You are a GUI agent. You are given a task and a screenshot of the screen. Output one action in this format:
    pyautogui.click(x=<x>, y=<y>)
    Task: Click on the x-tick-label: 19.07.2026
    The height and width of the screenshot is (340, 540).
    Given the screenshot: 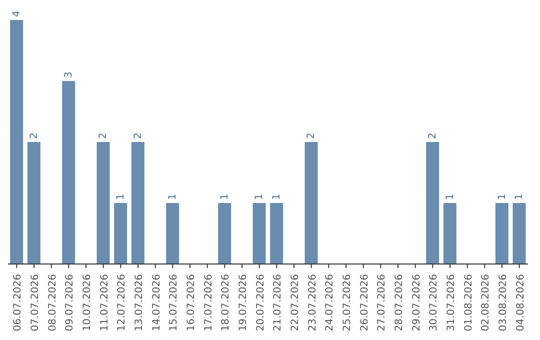 What is the action you would take?
    pyautogui.click(x=243, y=303)
    